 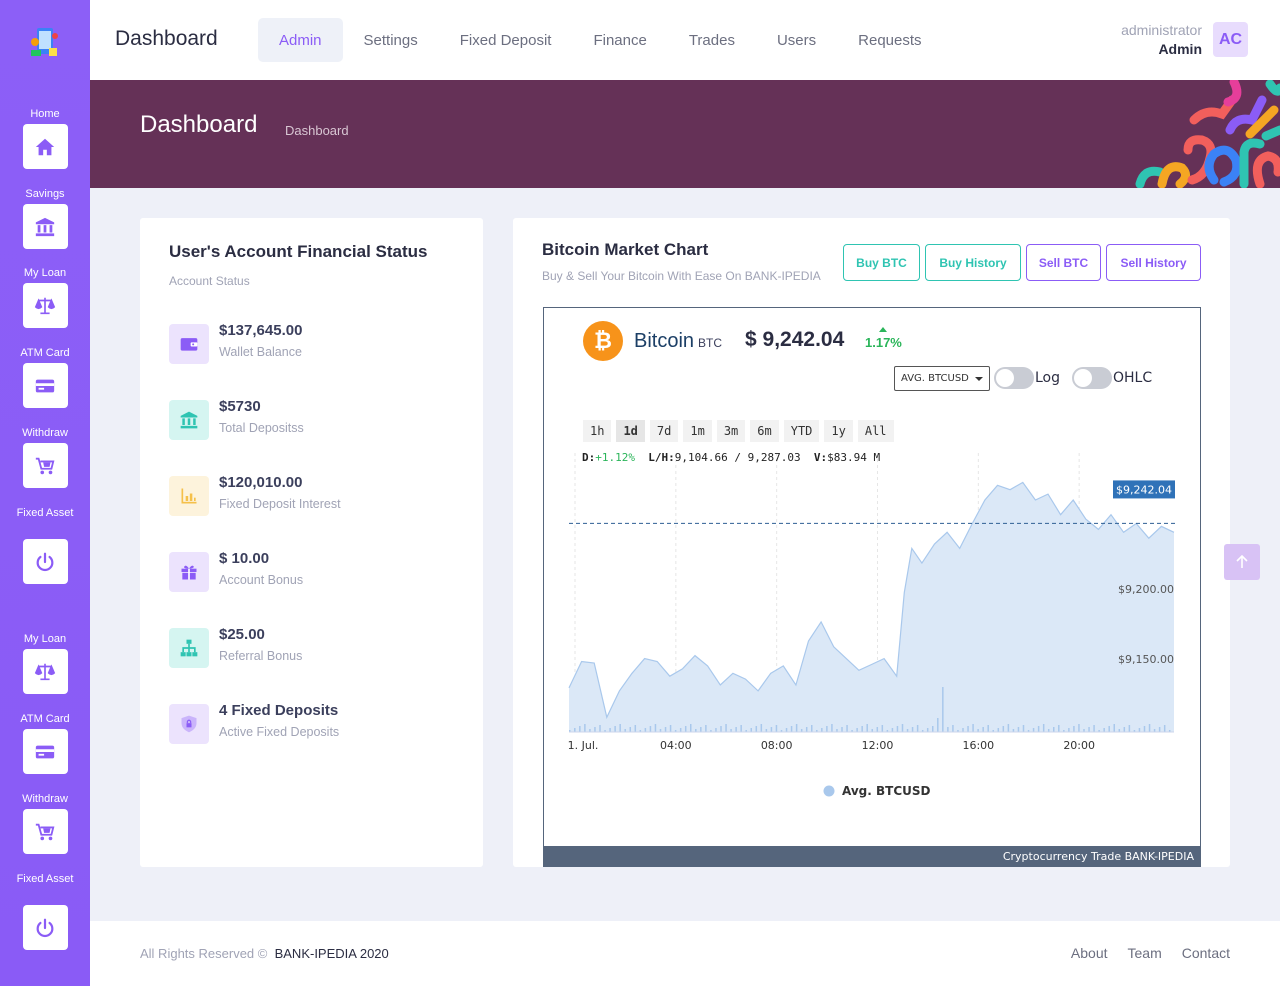 I want to click on range-button-7d: 7d, so click(x=664, y=431).